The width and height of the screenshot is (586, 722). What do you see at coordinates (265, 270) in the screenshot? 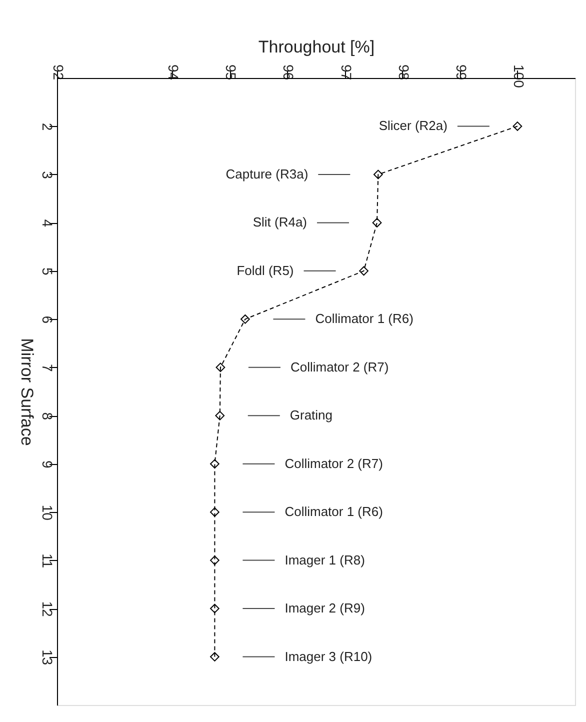
I see `annotation: Foldl (R5)` at bounding box center [265, 270].